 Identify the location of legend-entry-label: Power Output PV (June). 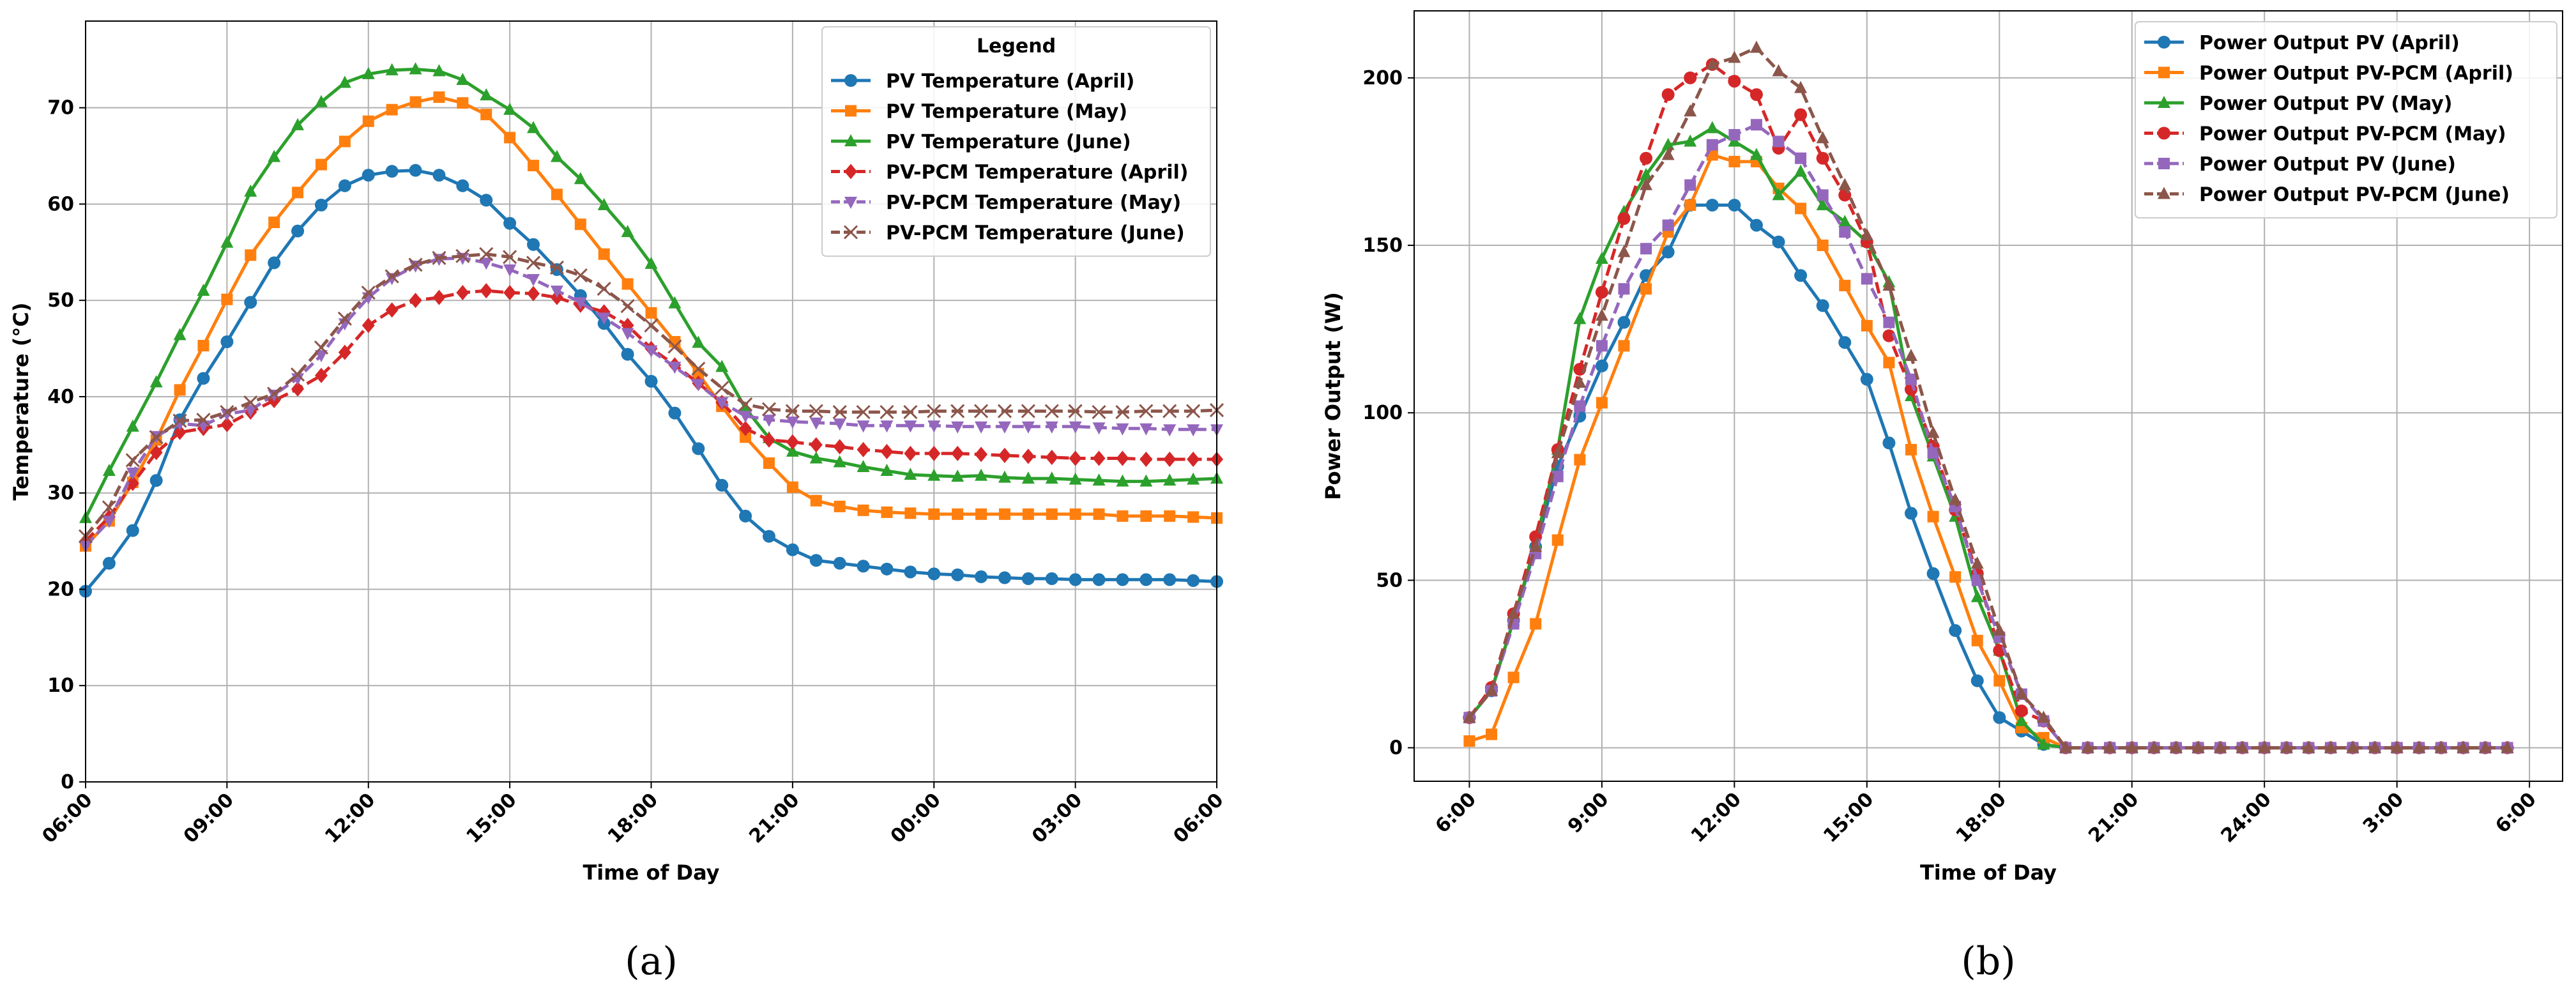
(2327, 165).